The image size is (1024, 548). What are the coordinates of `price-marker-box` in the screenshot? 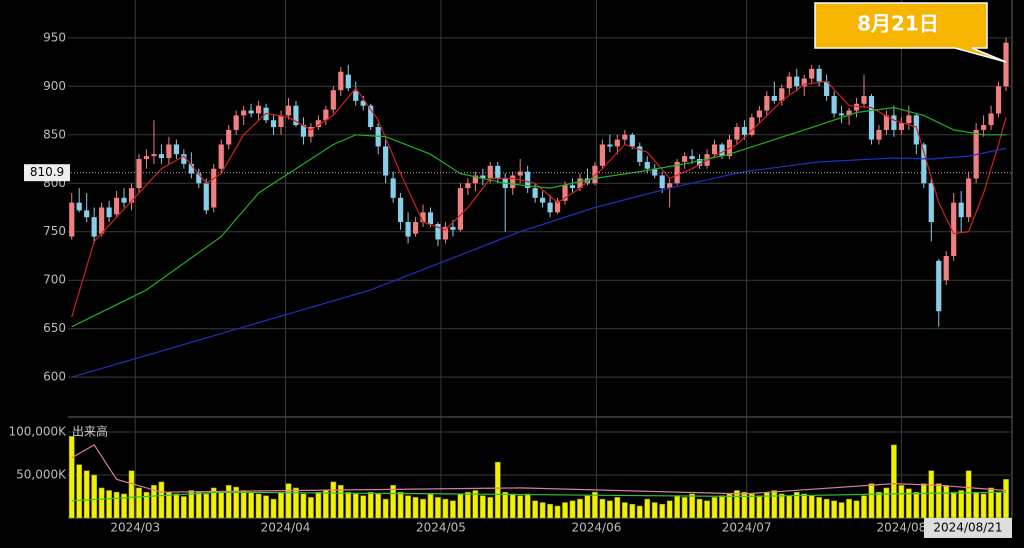 It's located at (47, 173).